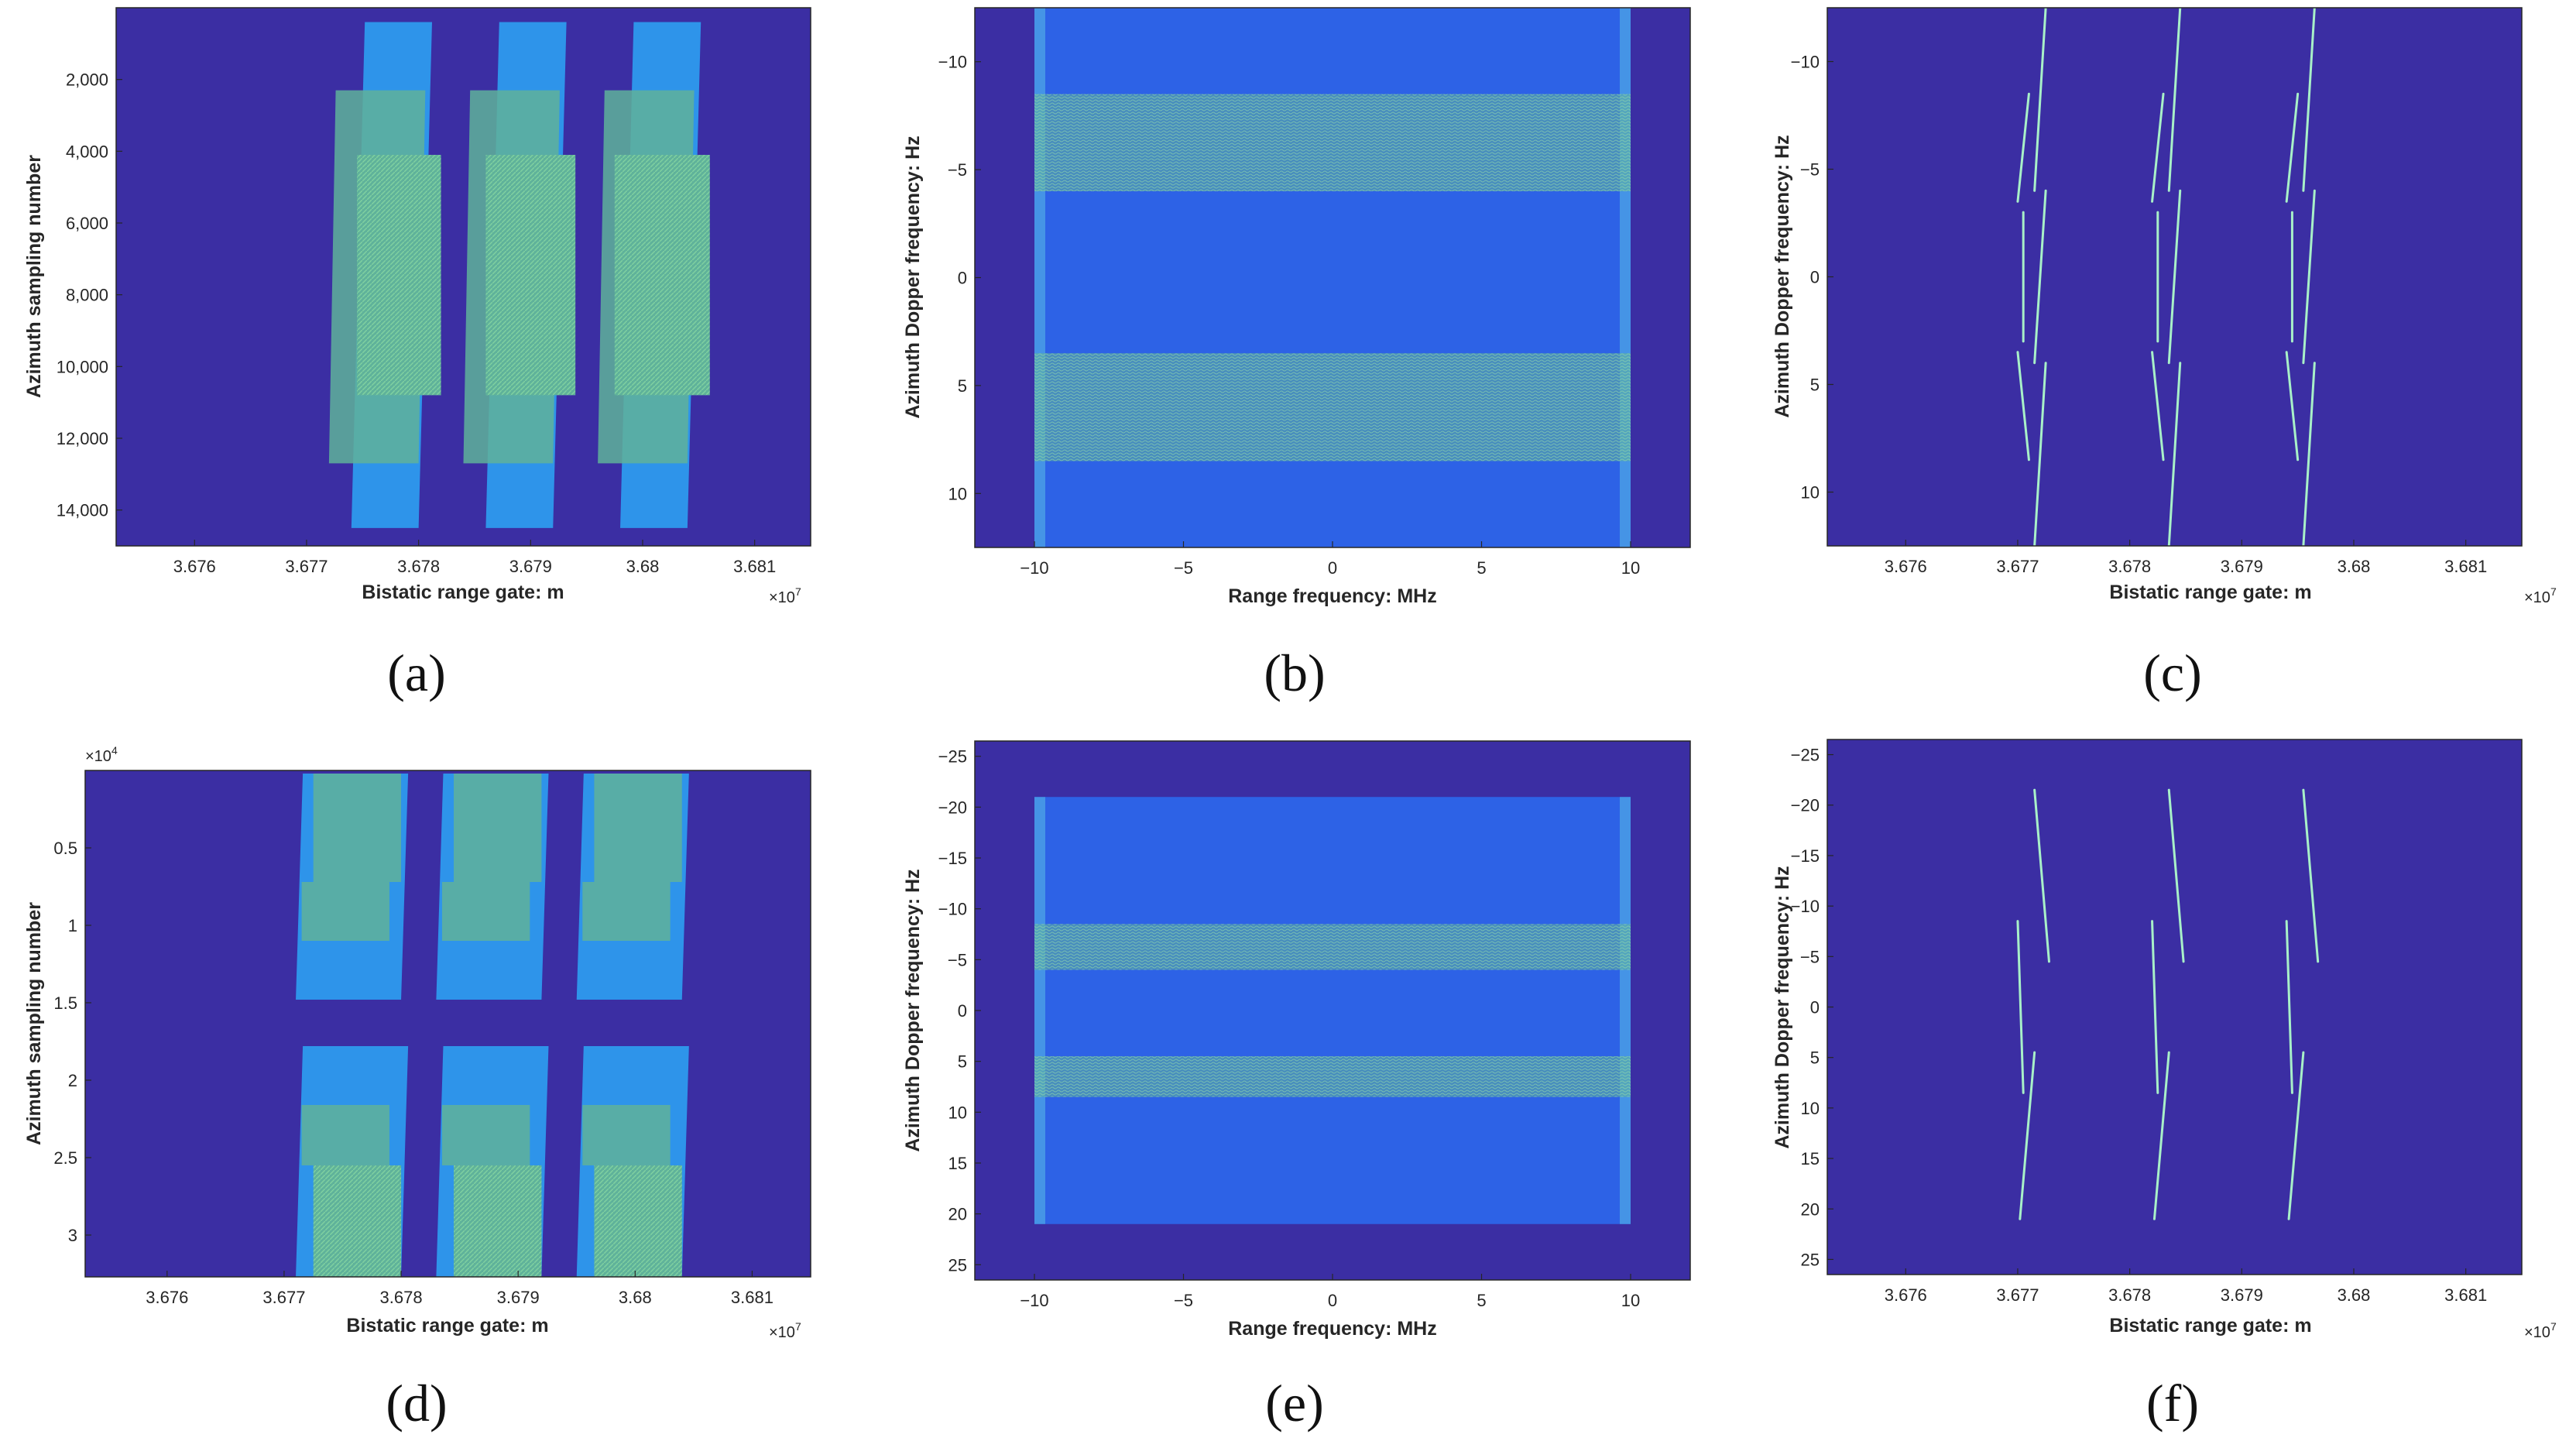 The width and height of the screenshot is (2576, 1448). Describe the element at coordinates (957, 1214) in the screenshot. I see `chart-e-ytick-label: 20` at that location.